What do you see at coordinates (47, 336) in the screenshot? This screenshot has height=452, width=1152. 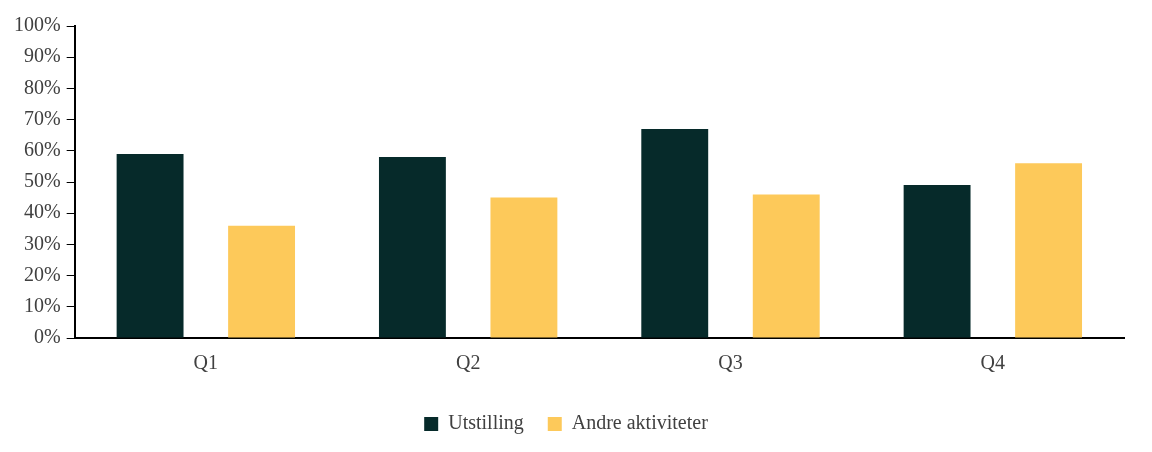 I see `y-tick-label: 0%` at bounding box center [47, 336].